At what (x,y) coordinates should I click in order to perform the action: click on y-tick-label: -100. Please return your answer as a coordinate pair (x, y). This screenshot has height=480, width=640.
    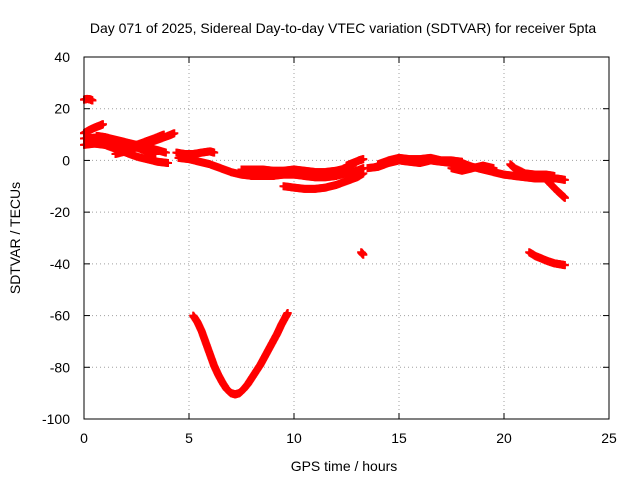
    Looking at the image, I should click on (56, 419).